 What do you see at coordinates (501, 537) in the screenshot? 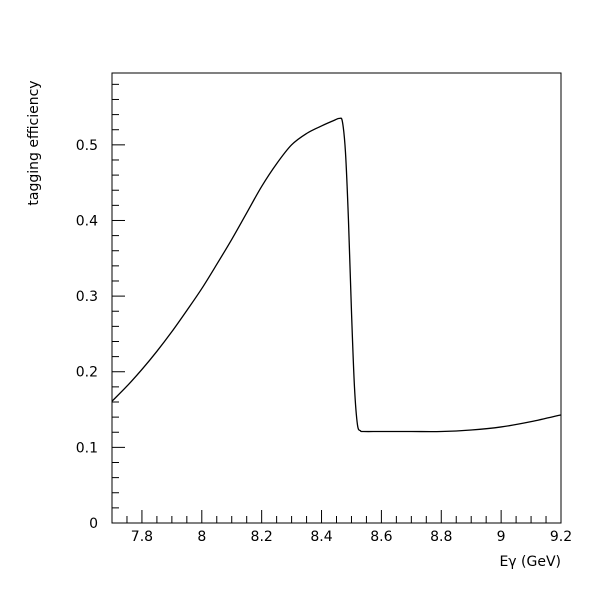
I see `x-tick-label: 9` at bounding box center [501, 537].